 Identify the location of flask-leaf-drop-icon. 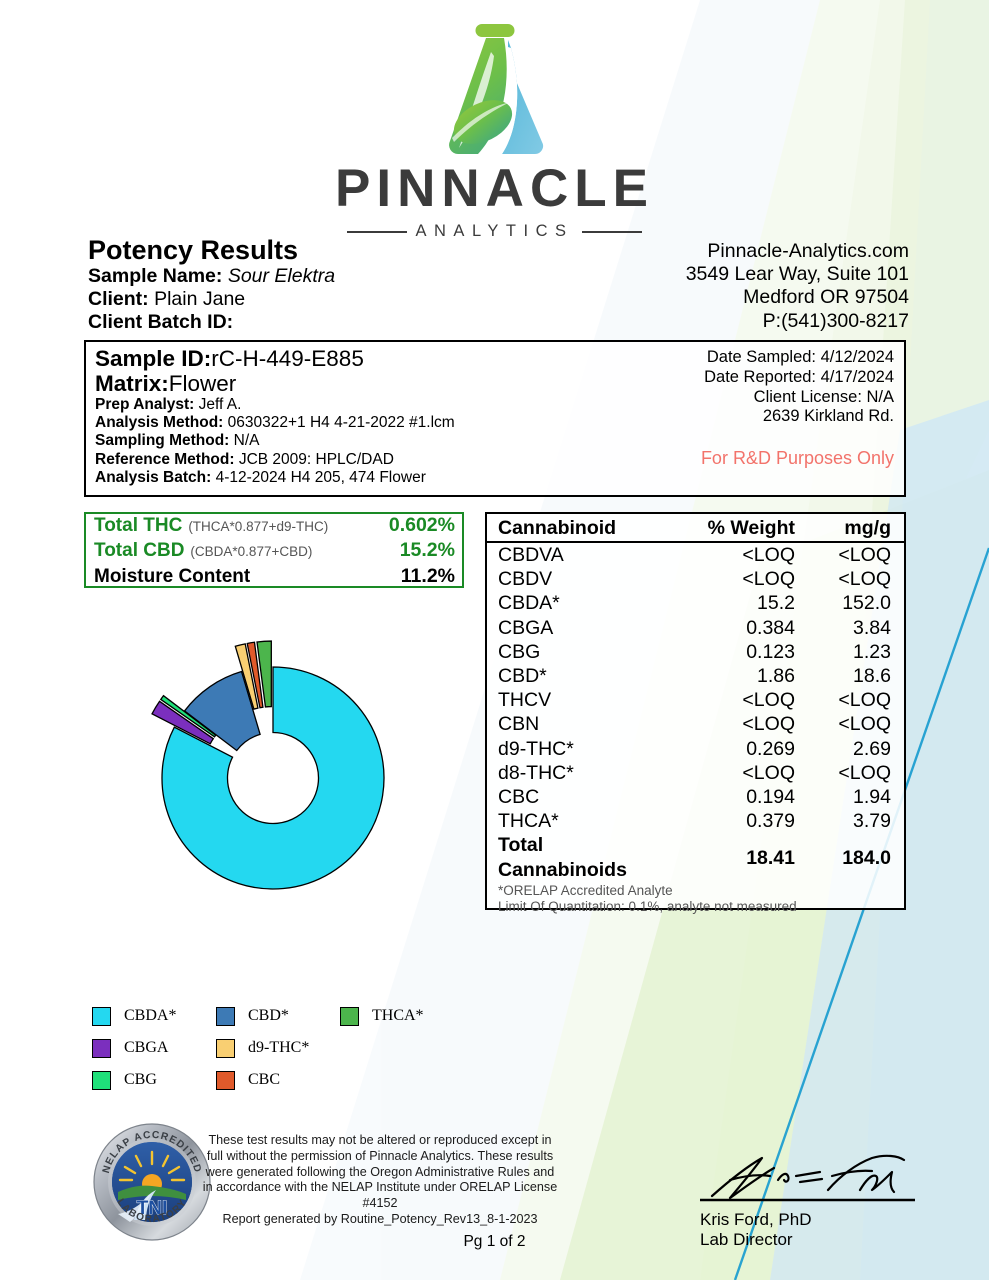
(495, 89).